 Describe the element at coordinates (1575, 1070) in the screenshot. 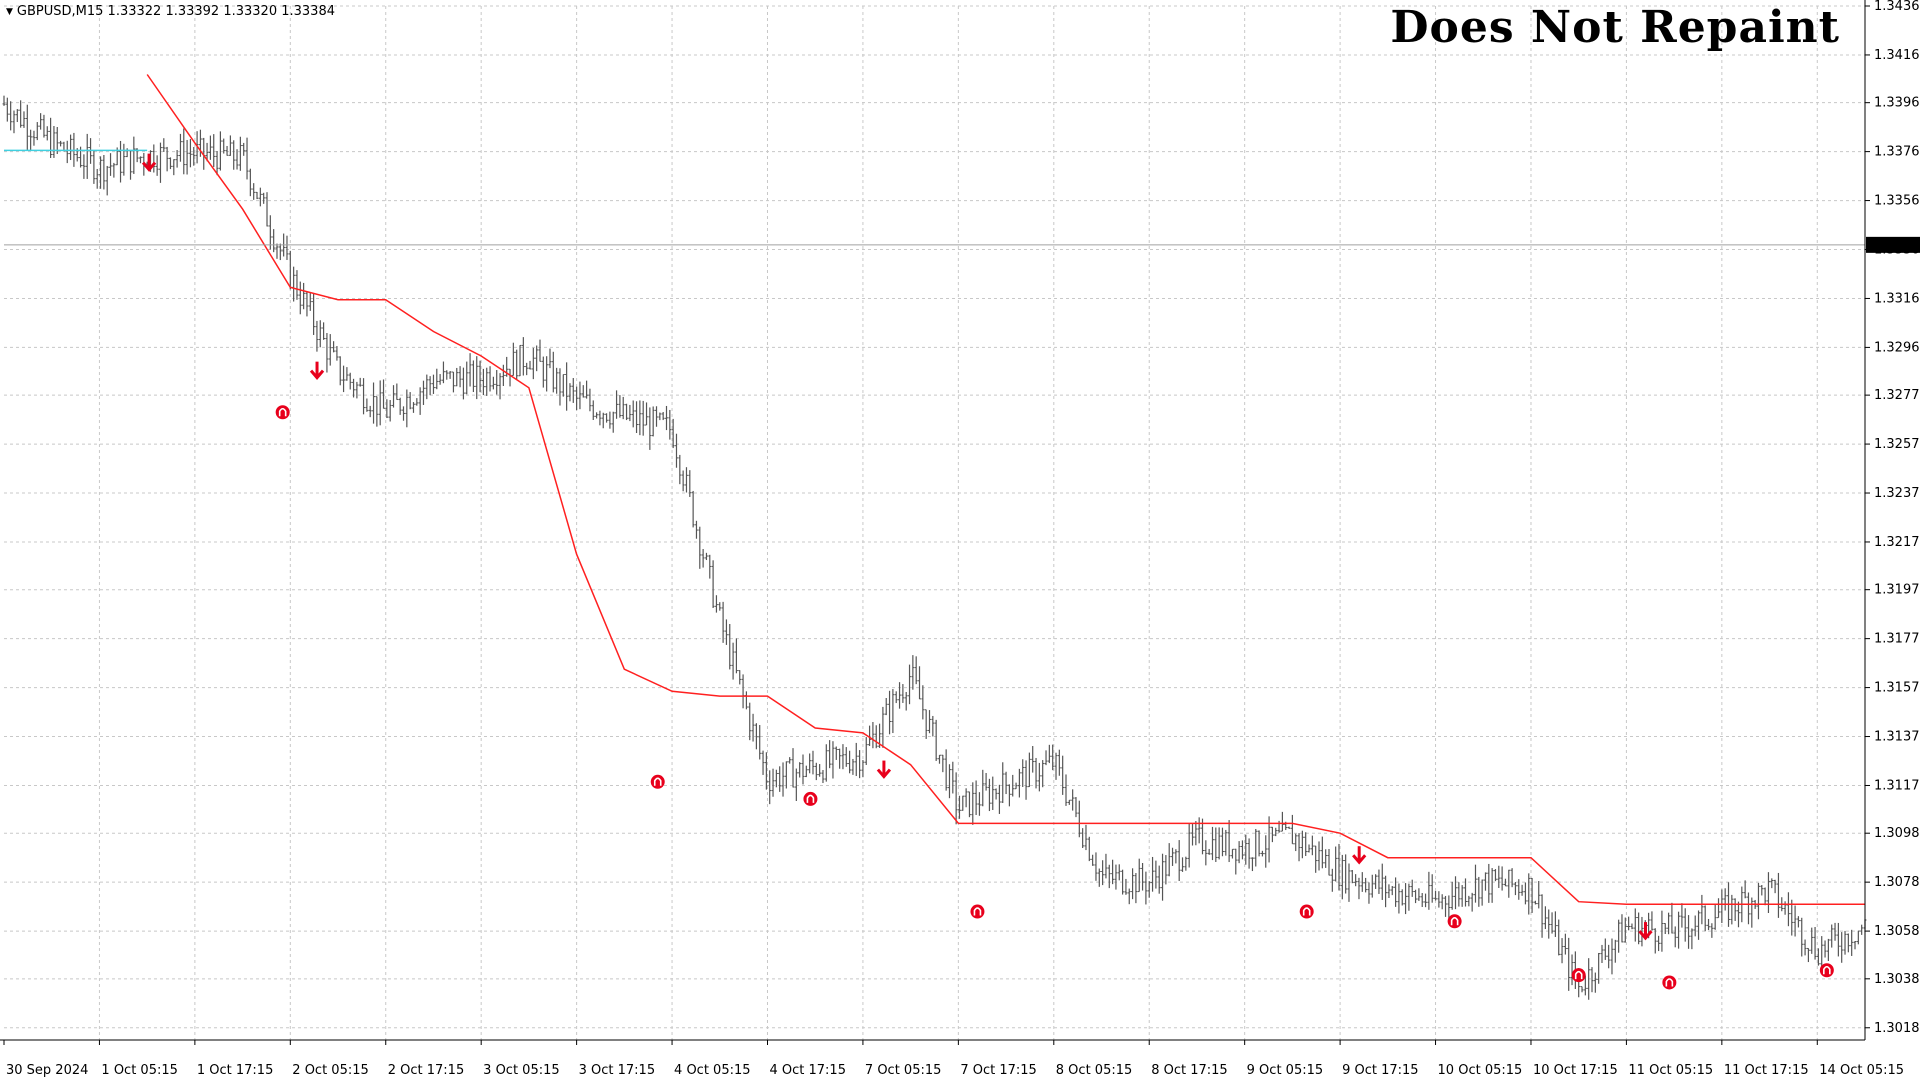

I see `time-tick-label: 10 Oct 17:15` at that location.